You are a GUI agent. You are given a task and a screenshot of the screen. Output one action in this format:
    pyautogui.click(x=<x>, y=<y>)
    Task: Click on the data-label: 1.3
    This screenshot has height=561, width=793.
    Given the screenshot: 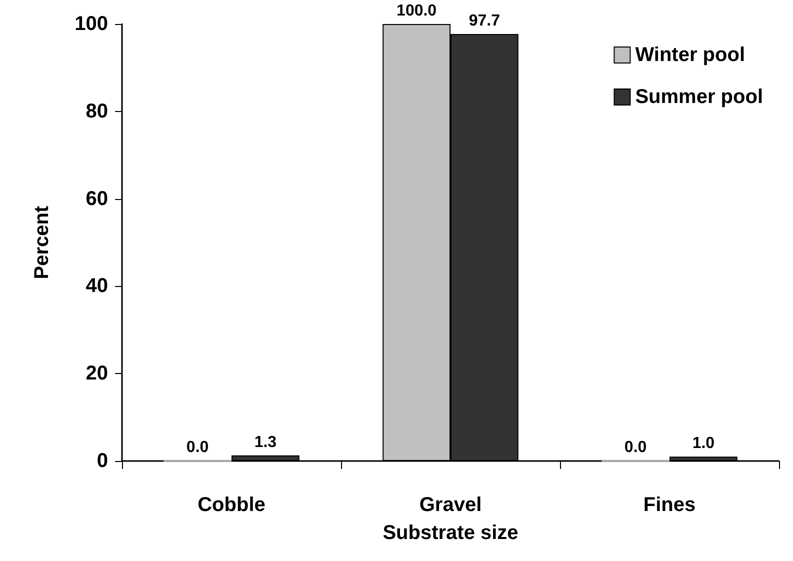 What is the action you would take?
    pyautogui.click(x=265, y=442)
    